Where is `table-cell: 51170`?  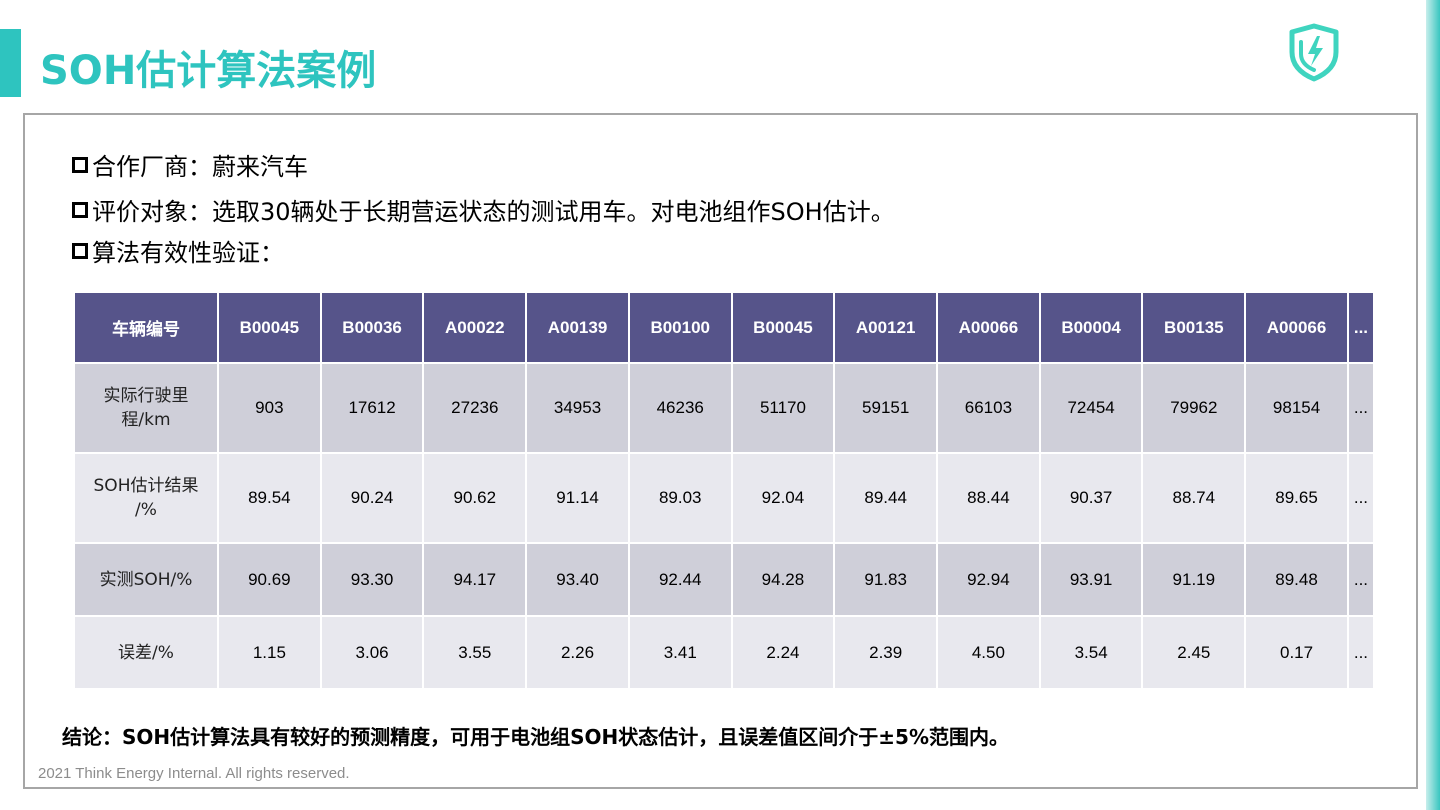
table-cell: 51170 is located at coordinates (783, 408).